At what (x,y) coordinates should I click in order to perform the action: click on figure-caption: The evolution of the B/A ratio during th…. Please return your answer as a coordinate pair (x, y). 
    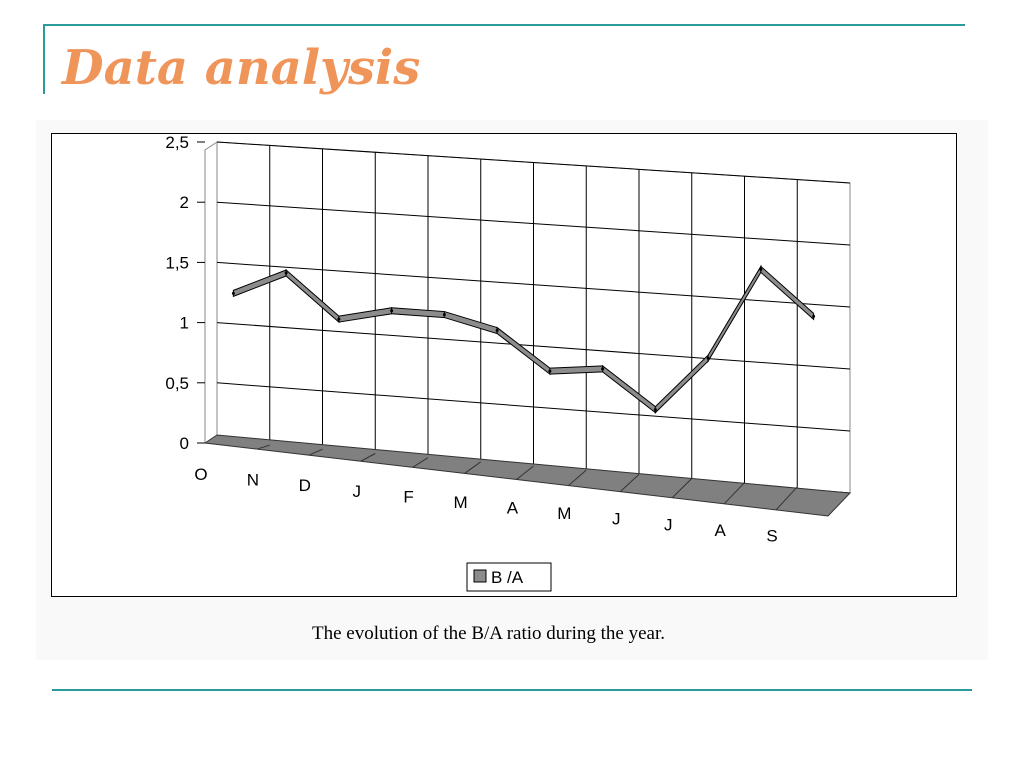
    Looking at the image, I should click on (489, 633).